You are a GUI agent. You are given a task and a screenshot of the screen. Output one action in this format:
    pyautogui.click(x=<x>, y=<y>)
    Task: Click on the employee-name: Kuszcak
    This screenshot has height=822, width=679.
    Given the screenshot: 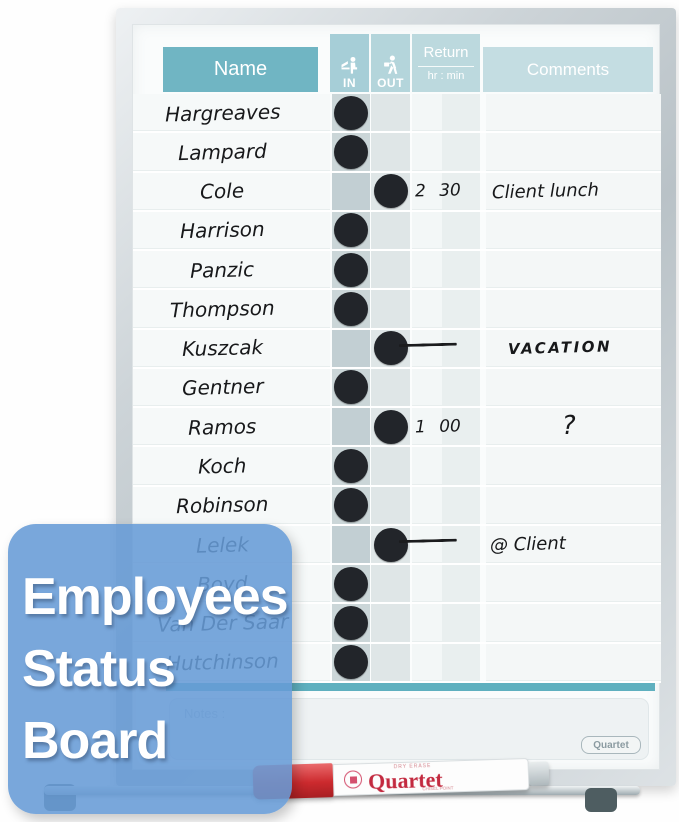 What is the action you would take?
    pyautogui.click(x=222, y=348)
    